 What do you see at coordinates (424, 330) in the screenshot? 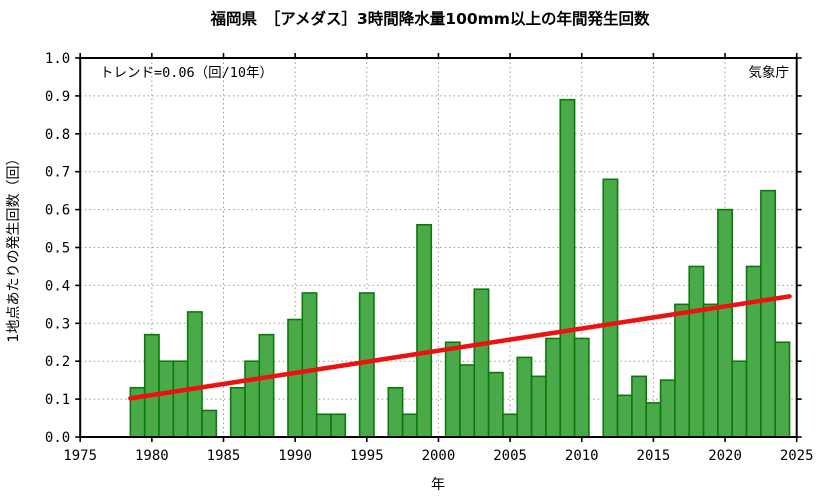
I see `bar-1999` at bounding box center [424, 330].